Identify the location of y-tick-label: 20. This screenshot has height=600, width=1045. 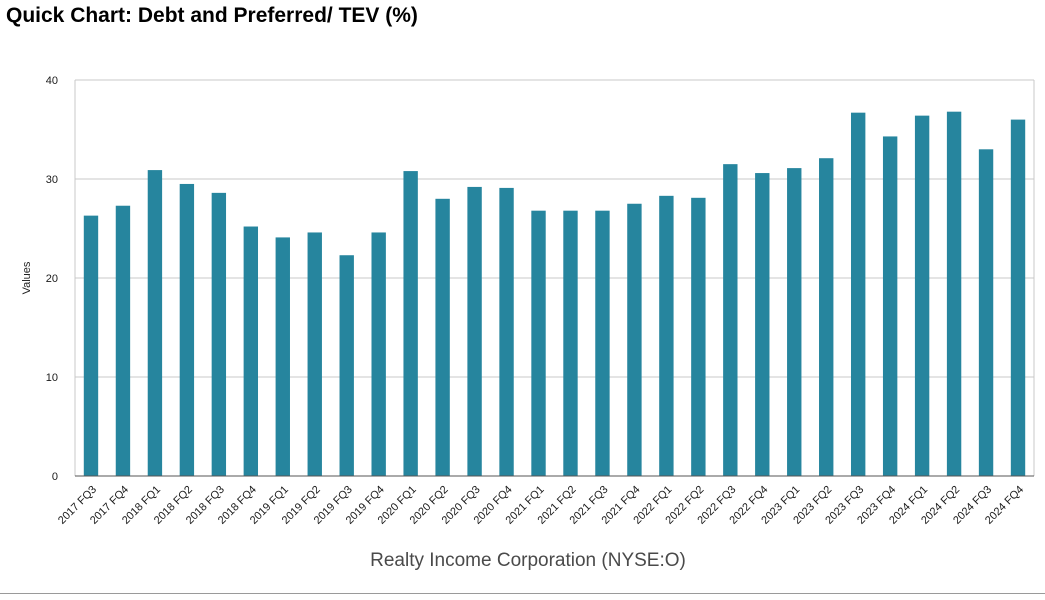
(52, 279).